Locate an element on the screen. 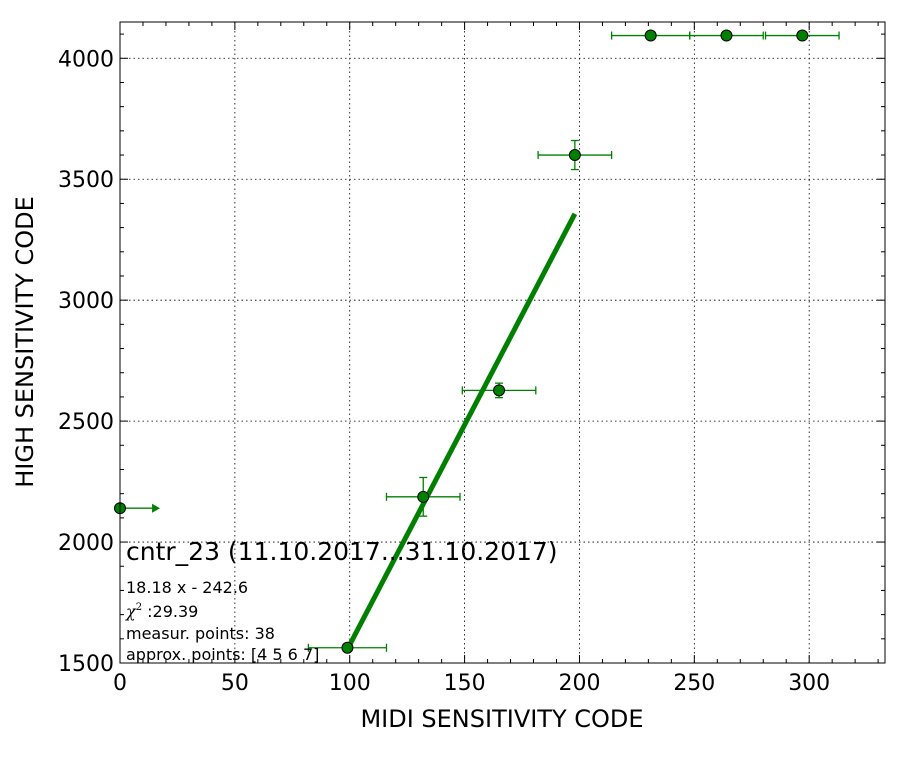  y-tick-label: 1500 is located at coordinates (86, 664).